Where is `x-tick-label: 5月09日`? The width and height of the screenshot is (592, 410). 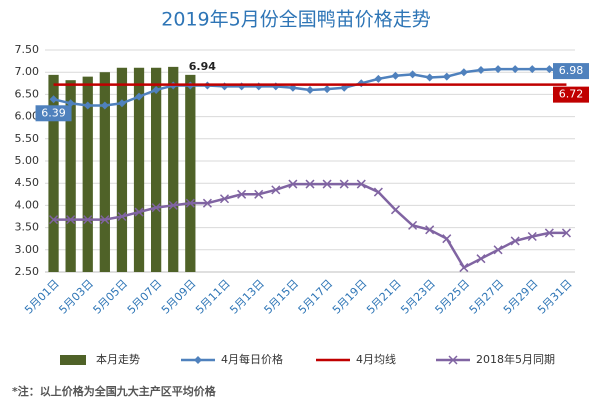 x-tick-label: 5月09日 is located at coordinates (179, 297).